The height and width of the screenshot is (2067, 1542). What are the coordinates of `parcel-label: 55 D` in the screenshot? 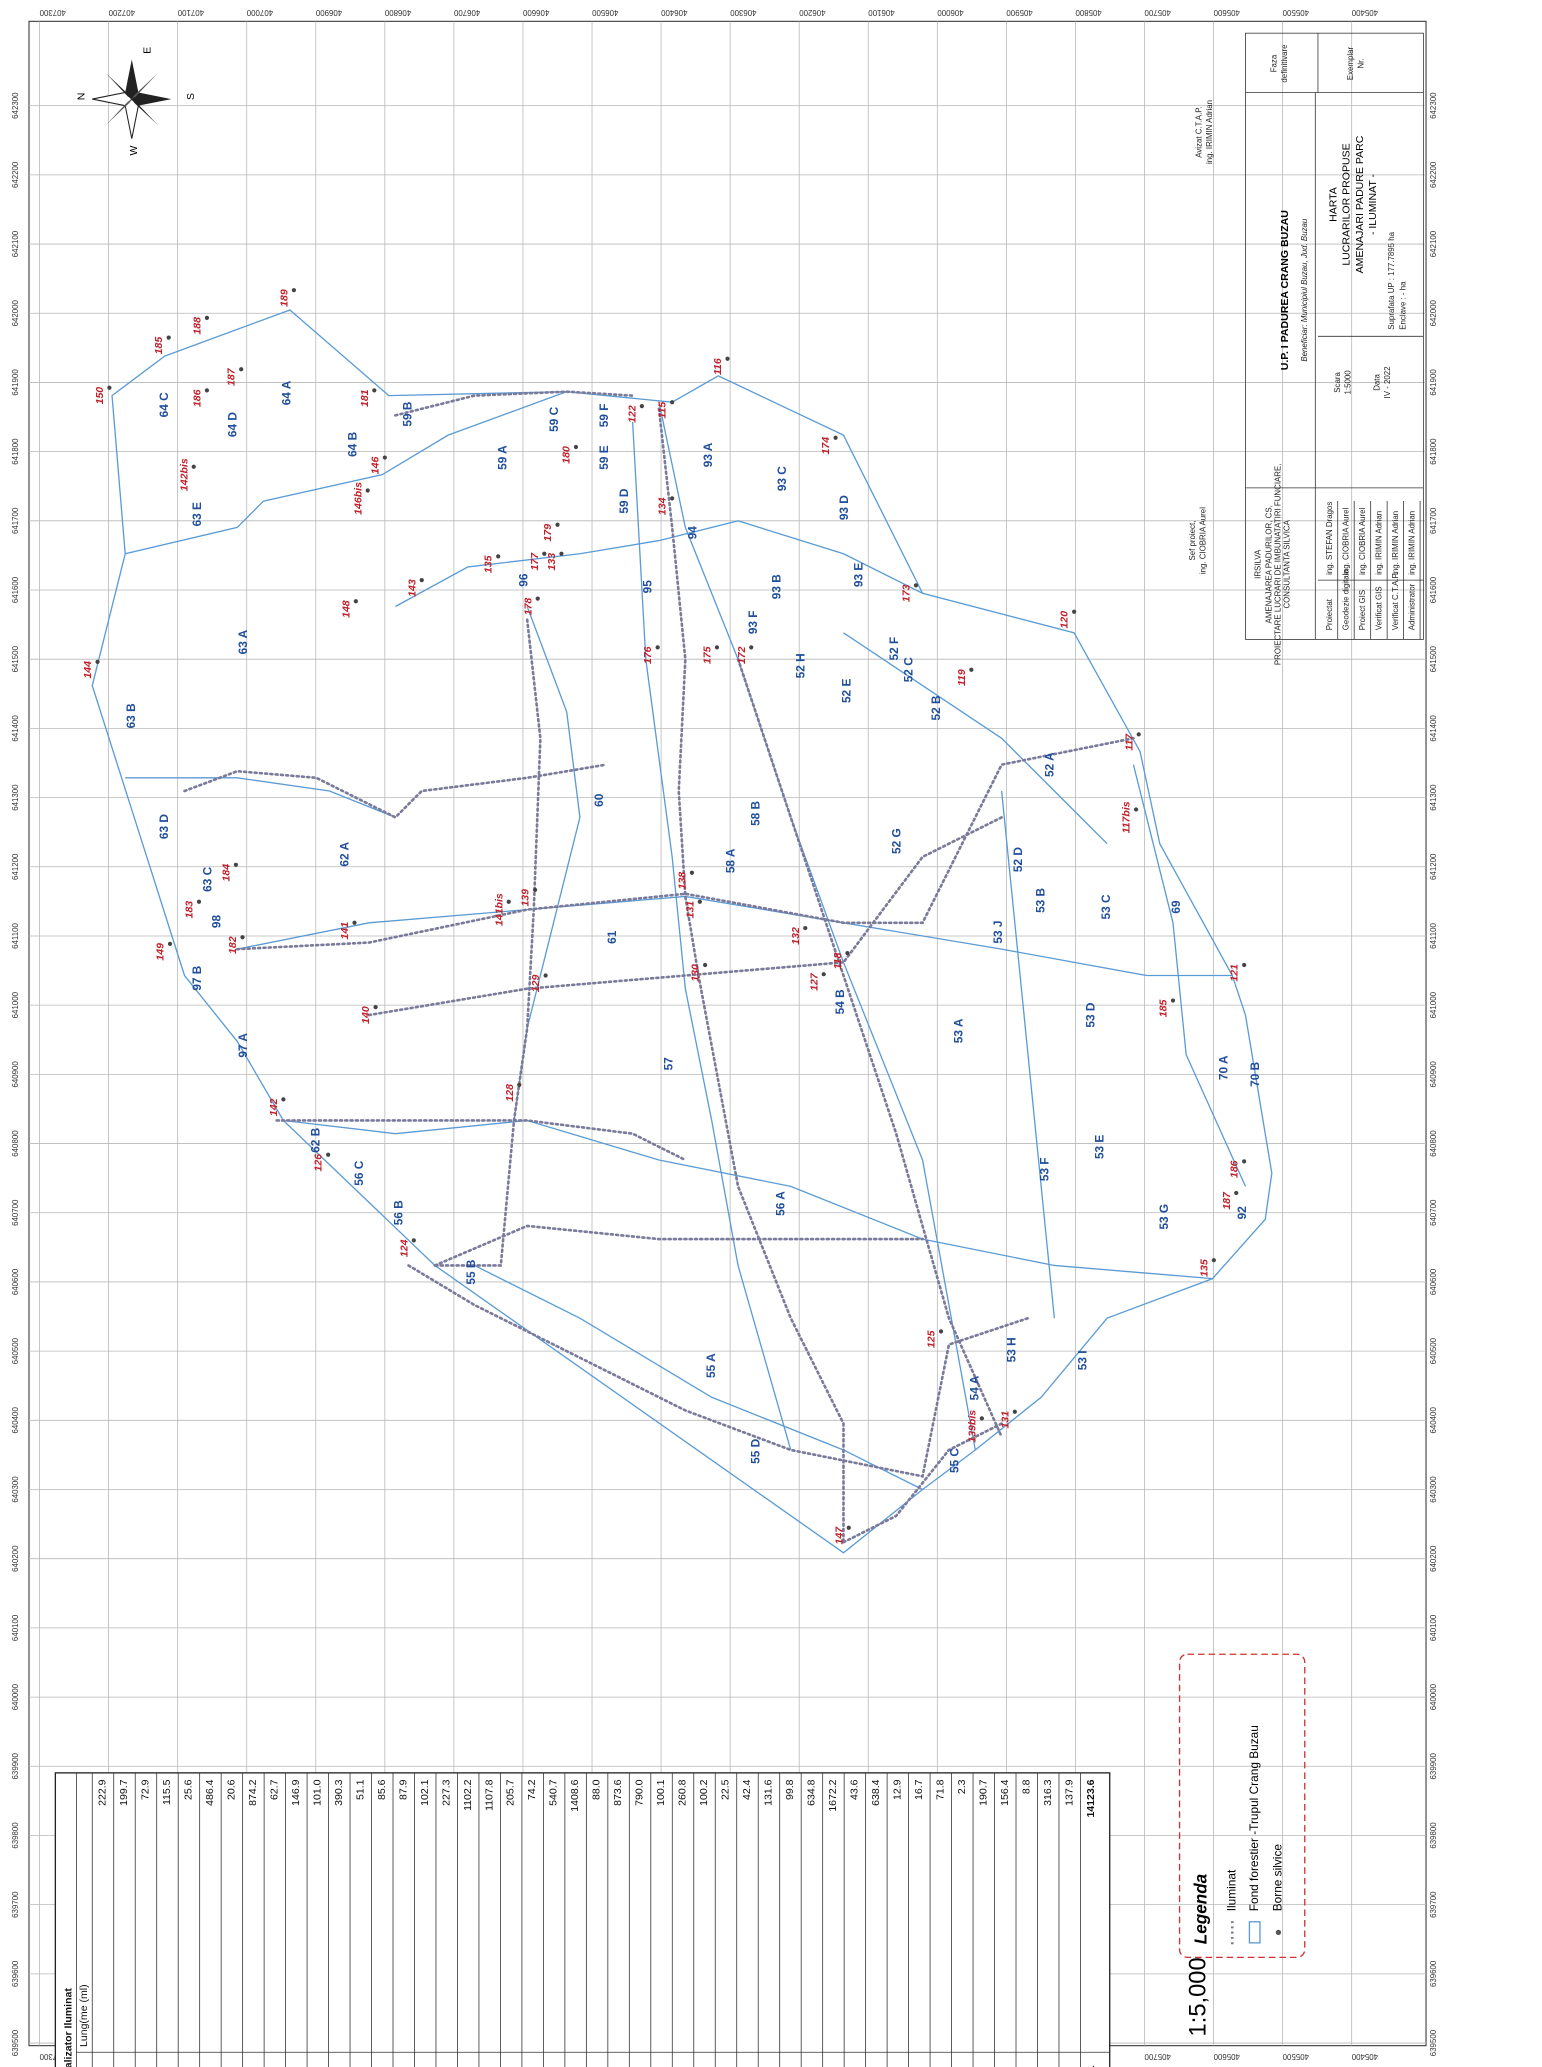 It's located at (756, 1450).